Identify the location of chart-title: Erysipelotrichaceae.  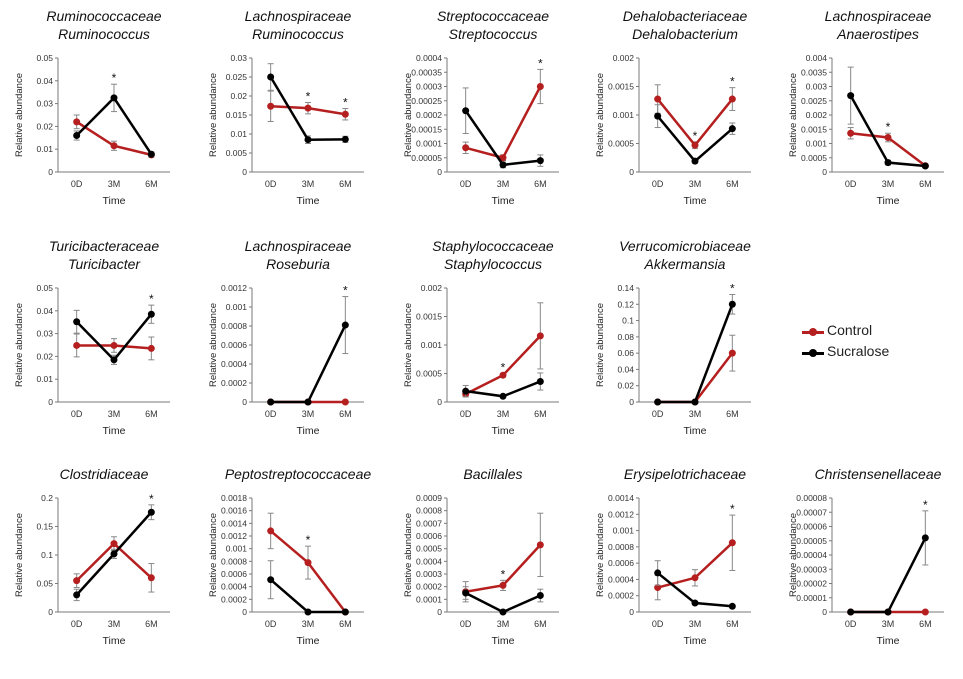
(685, 474).